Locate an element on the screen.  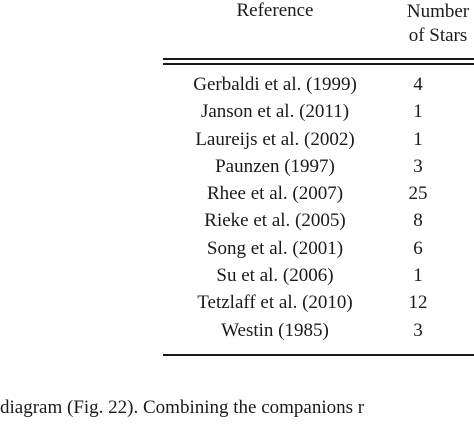
reference-cell: Janson et al. (2011) is located at coordinates (275, 112).